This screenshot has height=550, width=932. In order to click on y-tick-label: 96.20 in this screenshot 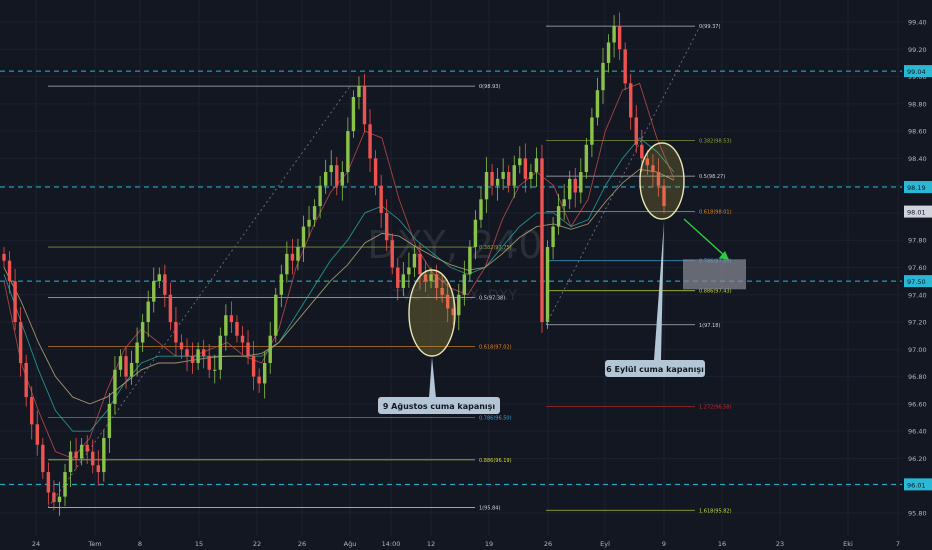, I will do `click(917, 459)`.